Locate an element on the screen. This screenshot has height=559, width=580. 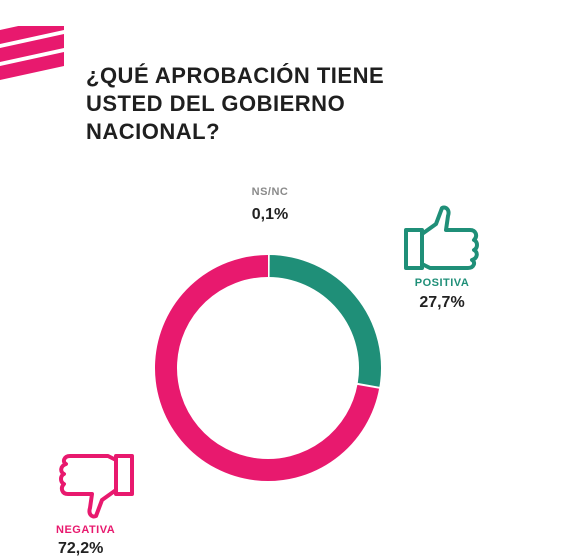
positive-value: 27,7% is located at coordinates (442, 302).